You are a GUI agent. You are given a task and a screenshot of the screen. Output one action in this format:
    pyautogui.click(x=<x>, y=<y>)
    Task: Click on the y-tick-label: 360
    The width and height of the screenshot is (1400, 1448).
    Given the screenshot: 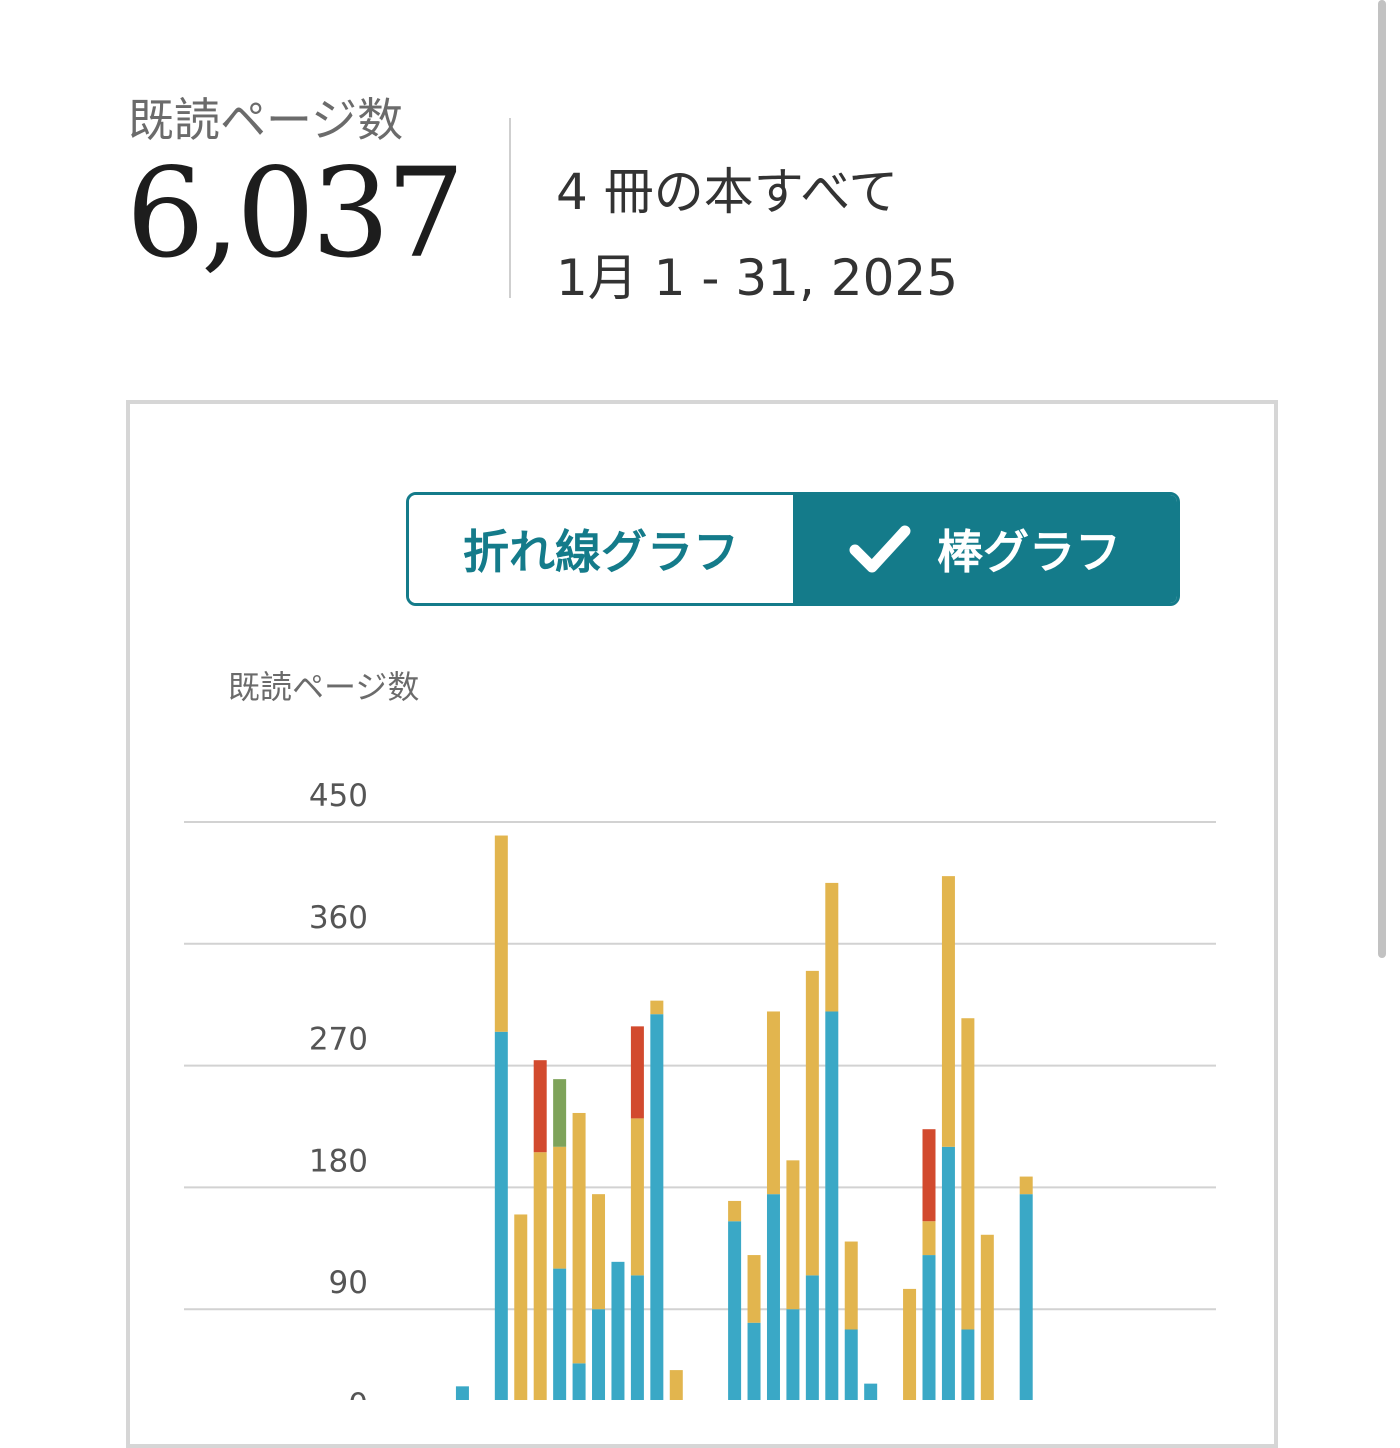 What is the action you would take?
    pyautogui.click(x=338, y=918)
    